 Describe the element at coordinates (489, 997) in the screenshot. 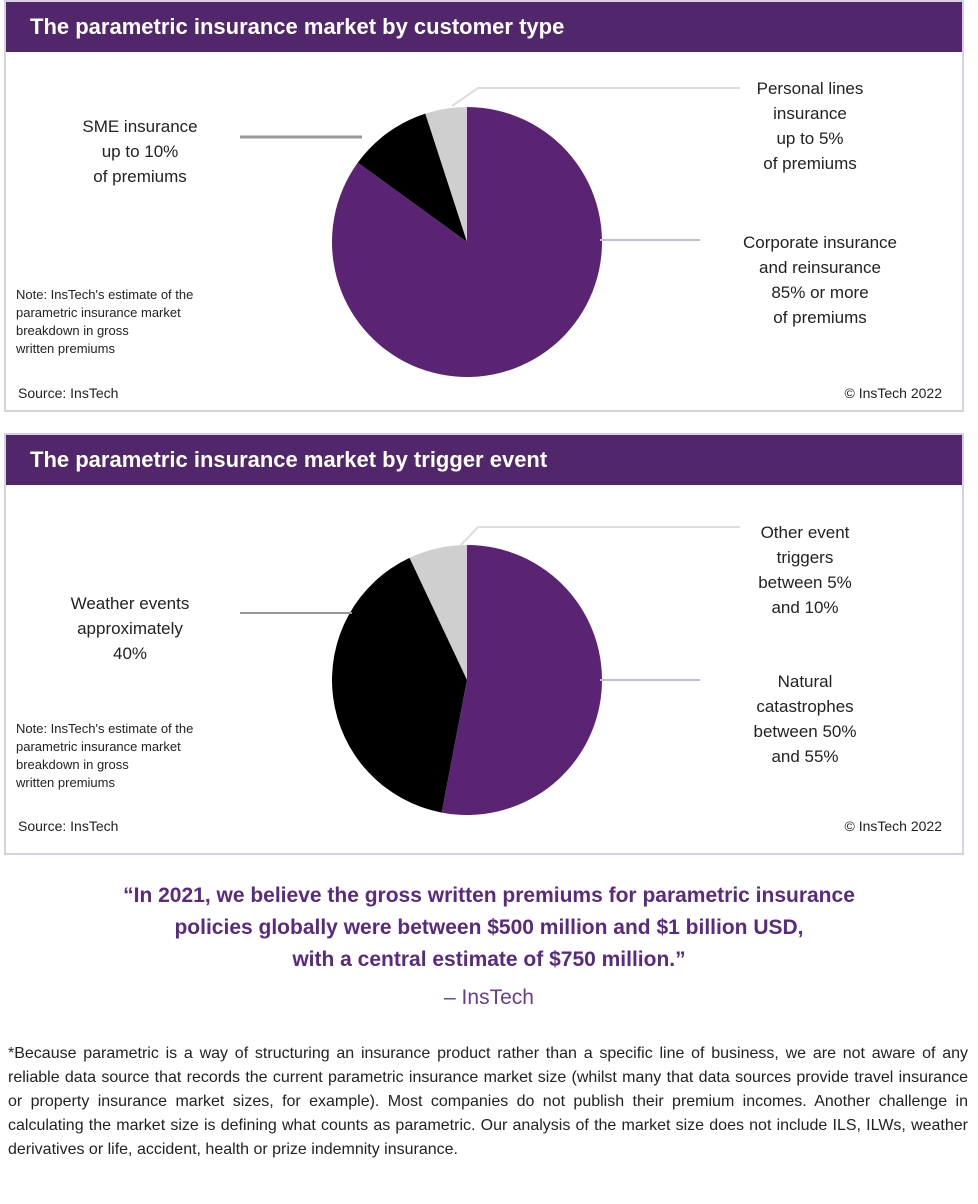

I see `quote-attribution: – InsTech` at that location.